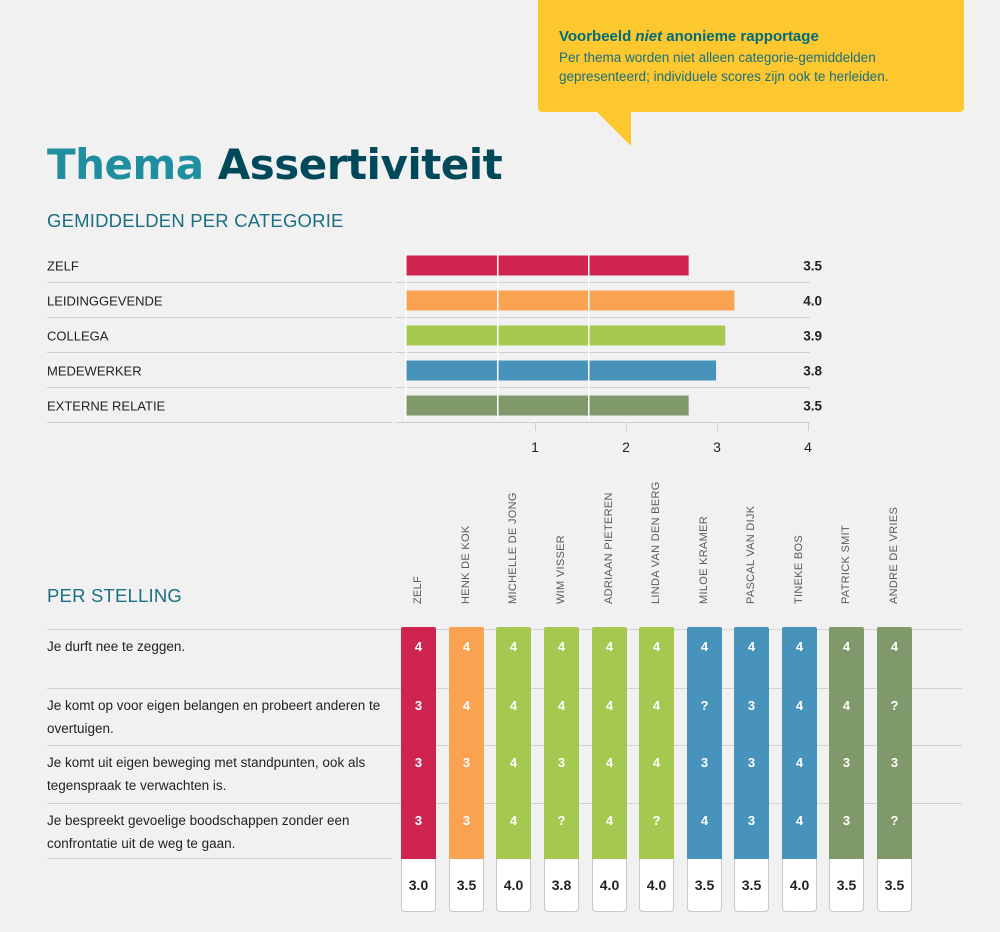 This screenshot has width=1000, height=932. Describe the element at coordinates (894, 555) in the screenshot. I see `column-header-label: ANDRE DE VRIES` at that location.